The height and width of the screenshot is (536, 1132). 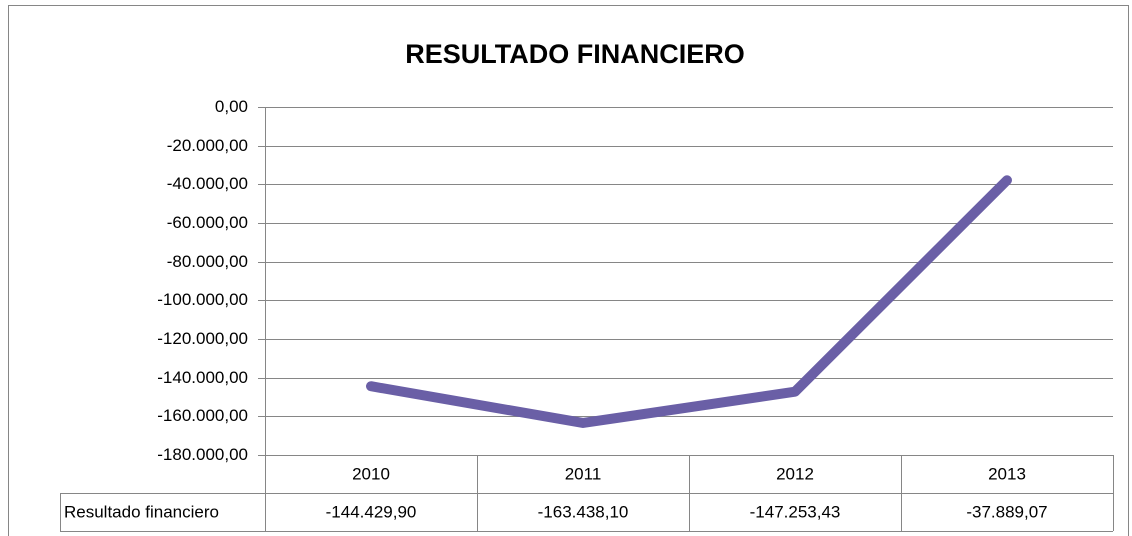 I want to click on data-table-value: -147.253,43, so click(x=795, y=511).